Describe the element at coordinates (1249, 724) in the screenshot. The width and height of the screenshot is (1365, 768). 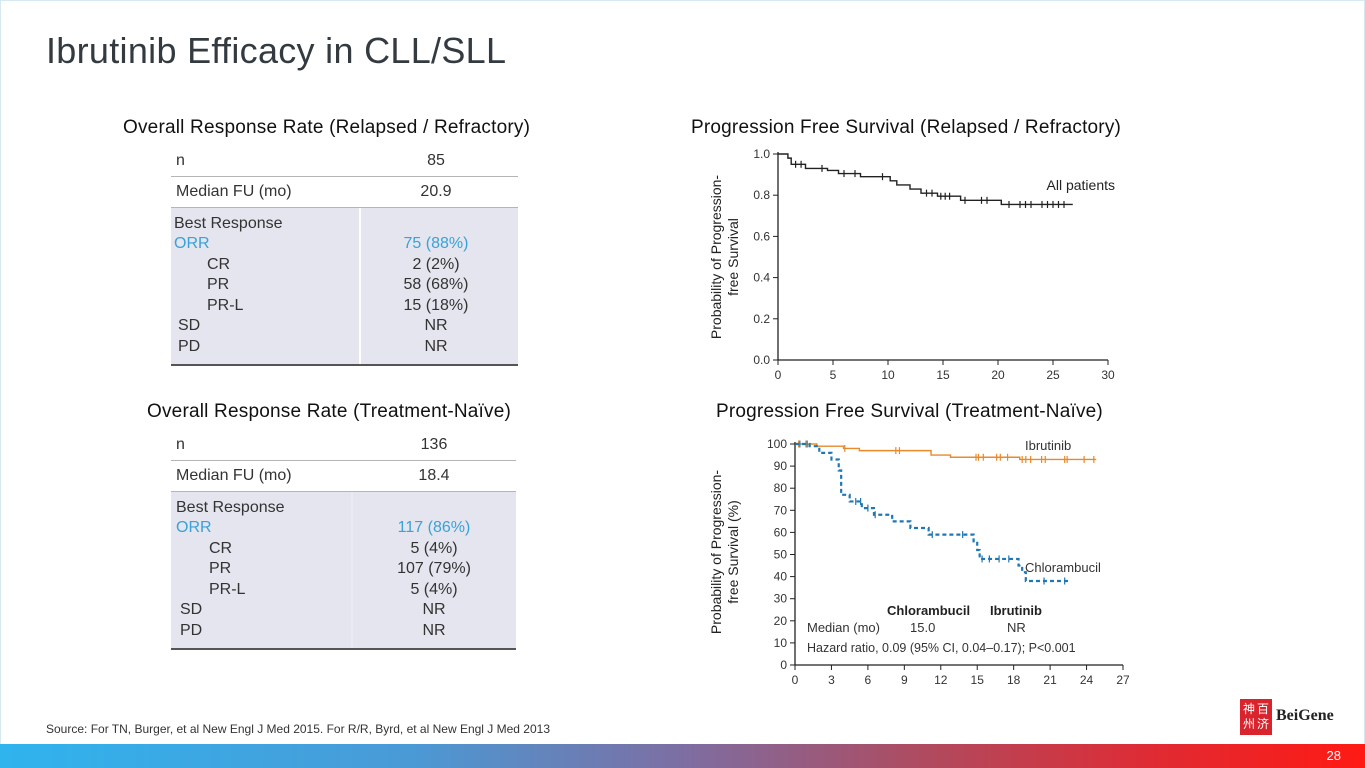
I see `seal-char: 州` at that location.